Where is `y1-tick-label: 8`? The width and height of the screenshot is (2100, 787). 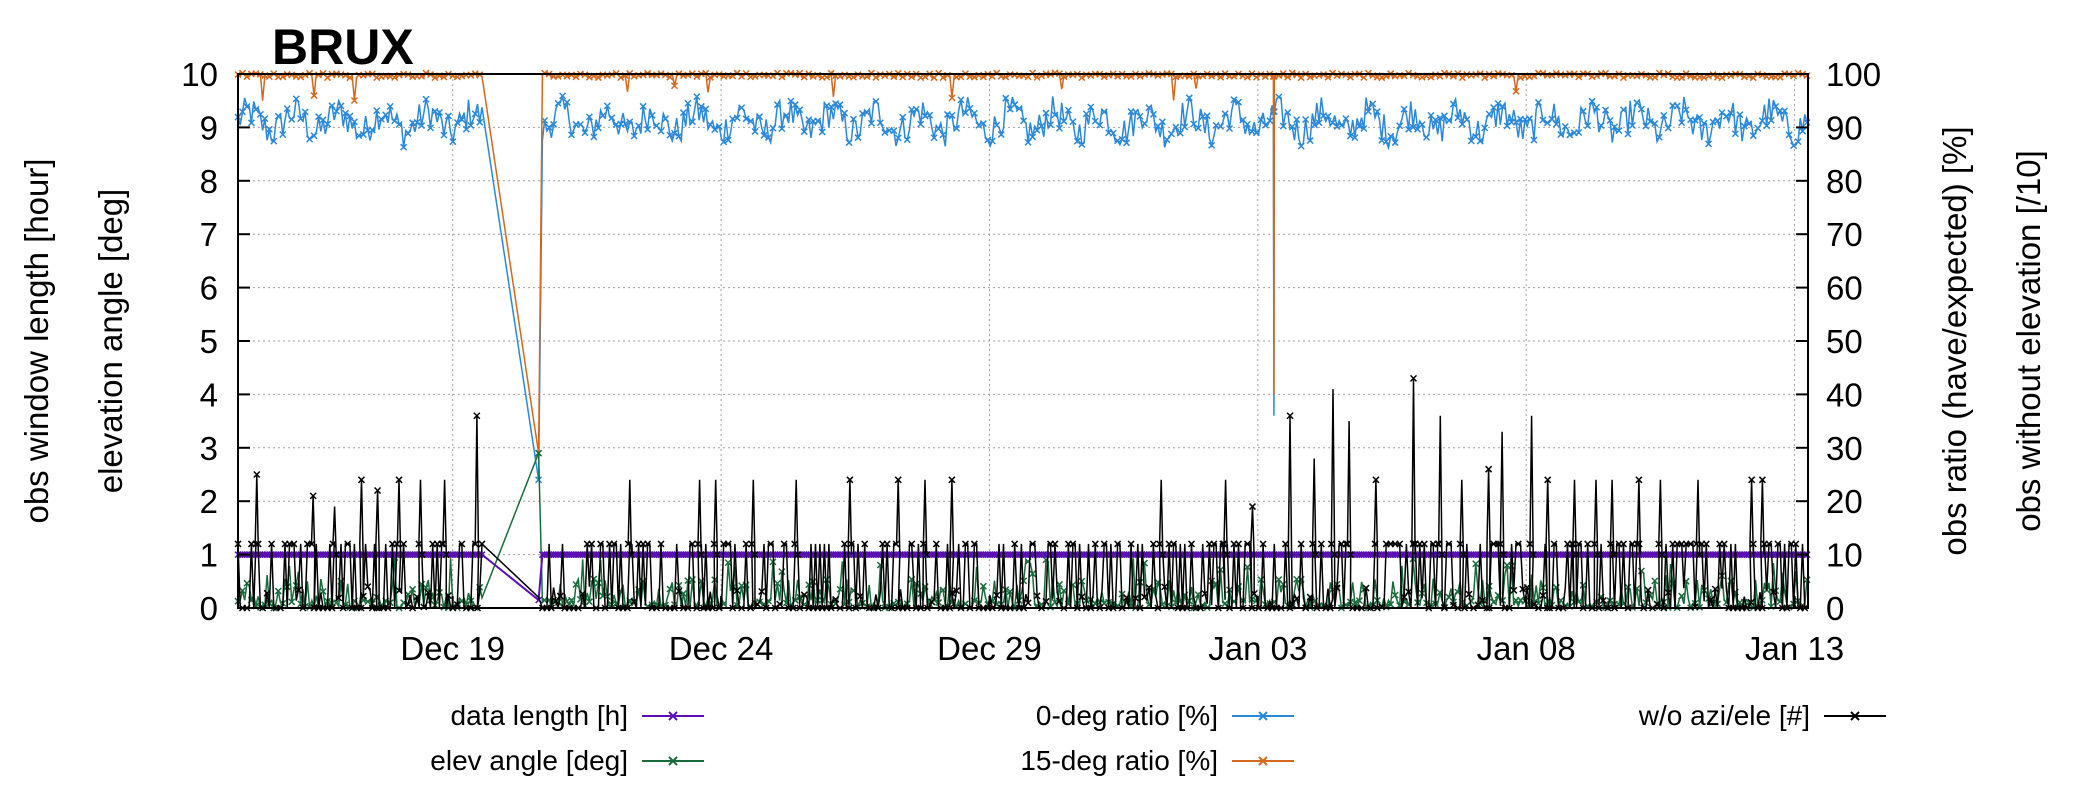 y1-tick-label: 8 is located at coordinates (209, 181).